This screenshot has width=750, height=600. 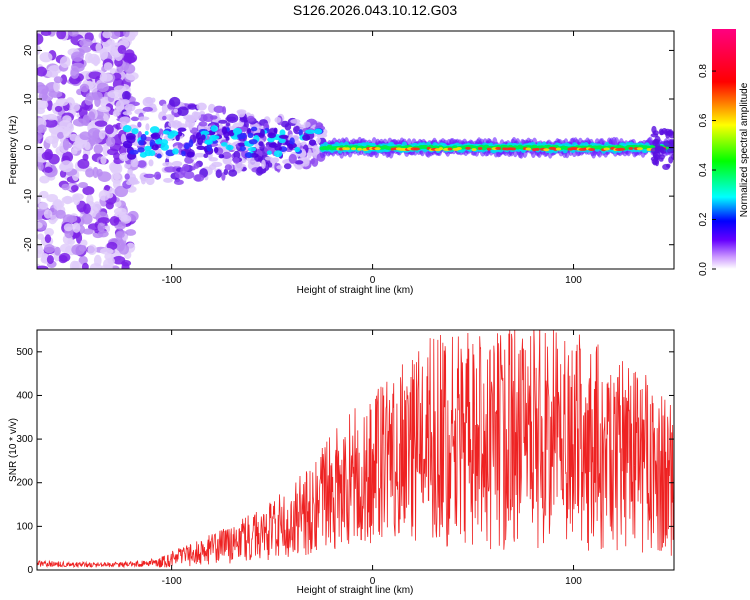 What do you see at coordinates (24, 483) in the screenshot?
I see `snr-ytick-label: 200` at bounding box center [24, 483].